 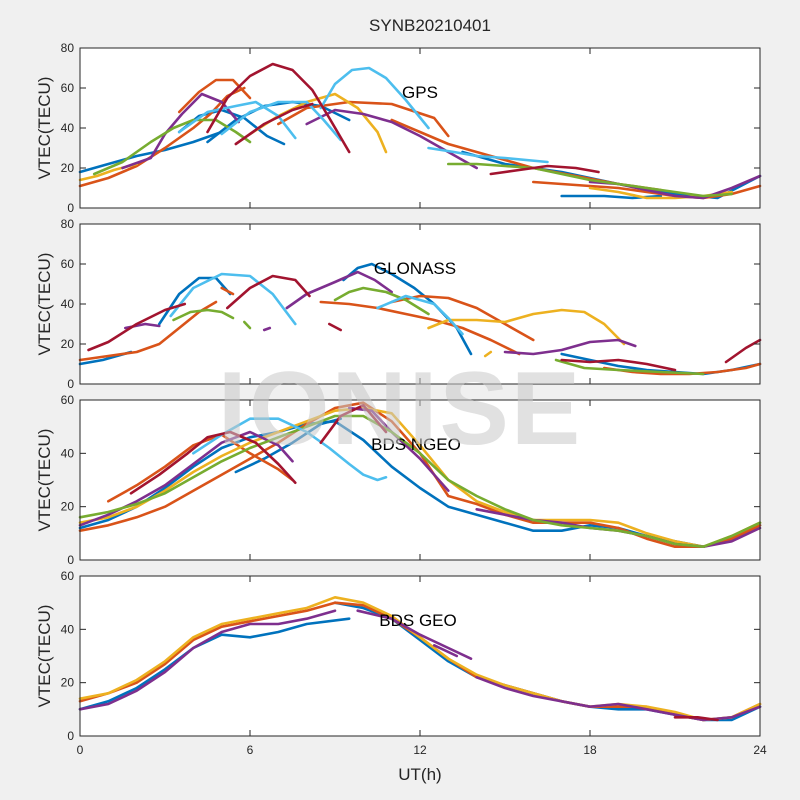 What do you see at coordinates (590, 750) in the screenshot?
I see `x-tick-label: 18` at bounding box center [590, 750].